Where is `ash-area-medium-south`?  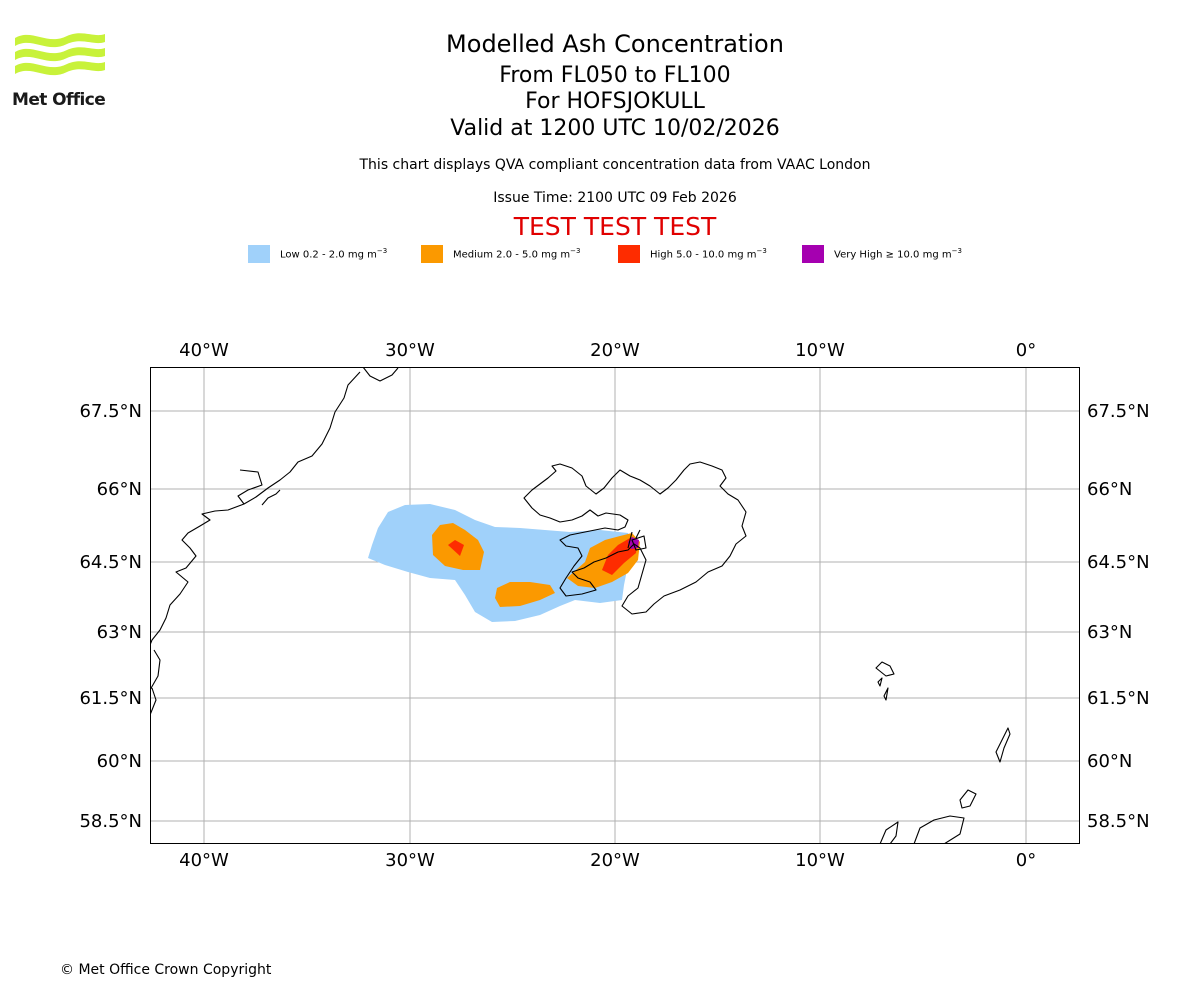 ash-area-medium-south is located at coordinates (525, 594).